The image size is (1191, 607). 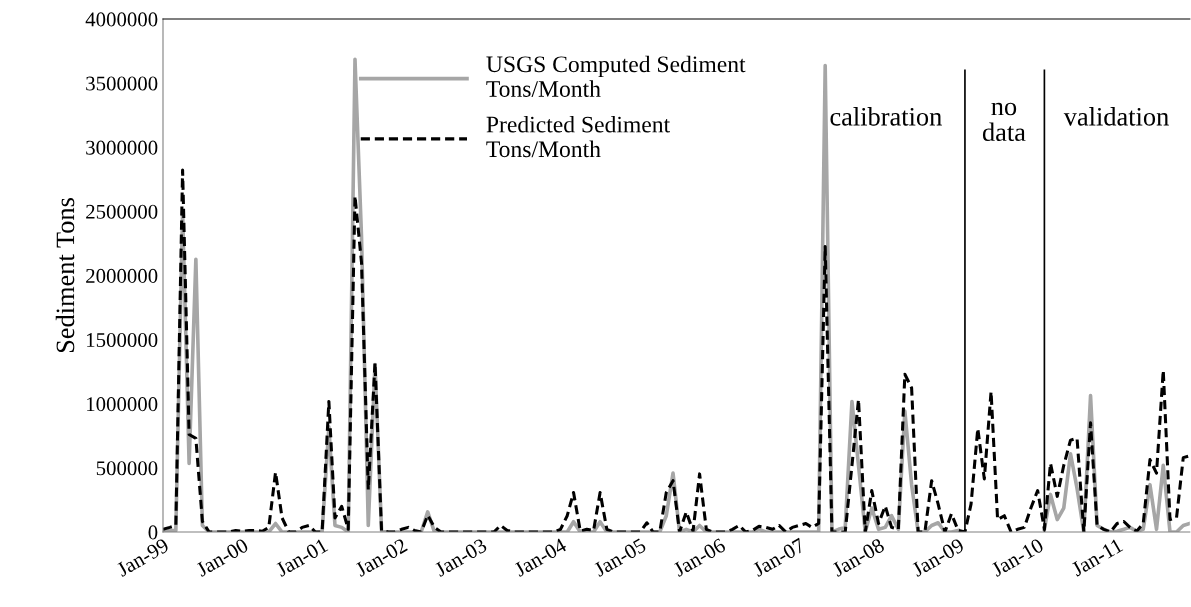 What do you see at coordinates (122, 147) in the screenshot?
I see `y-tick-label: 3000000` at bounding box center [122, 147].